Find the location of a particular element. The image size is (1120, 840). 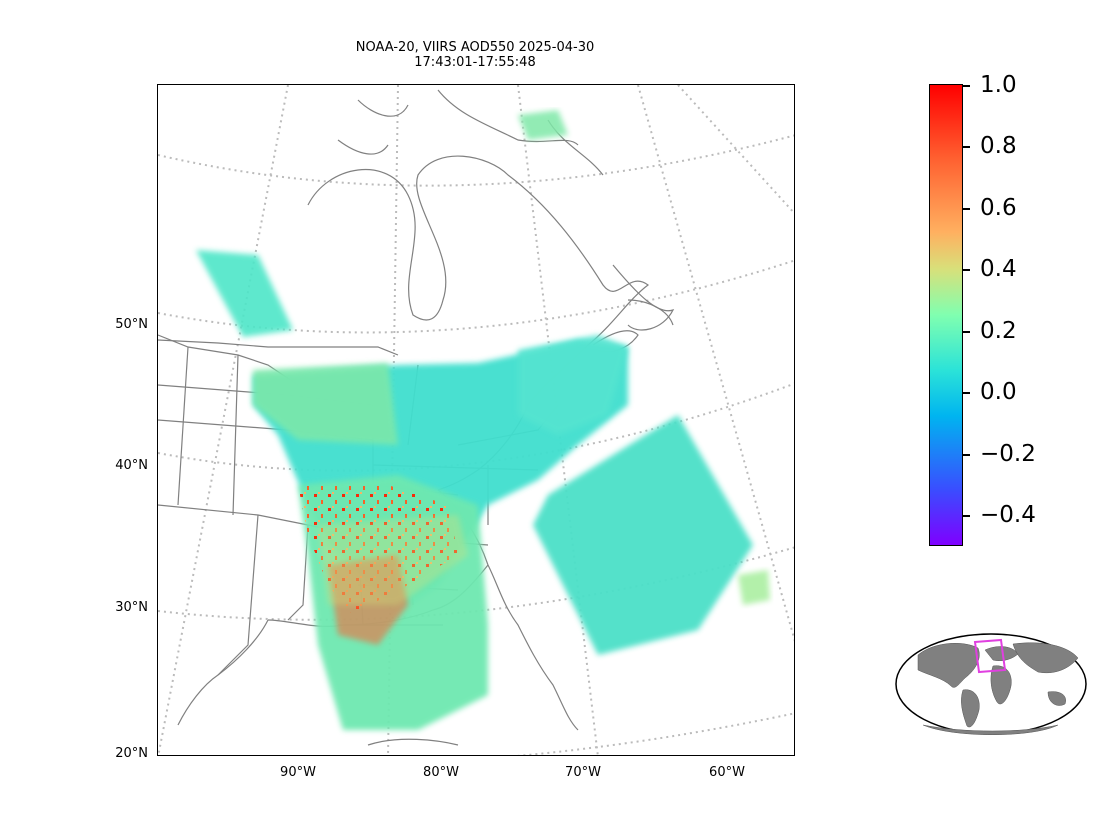

colorbar-label: −0.2 is located at coordinates (1008, 454).